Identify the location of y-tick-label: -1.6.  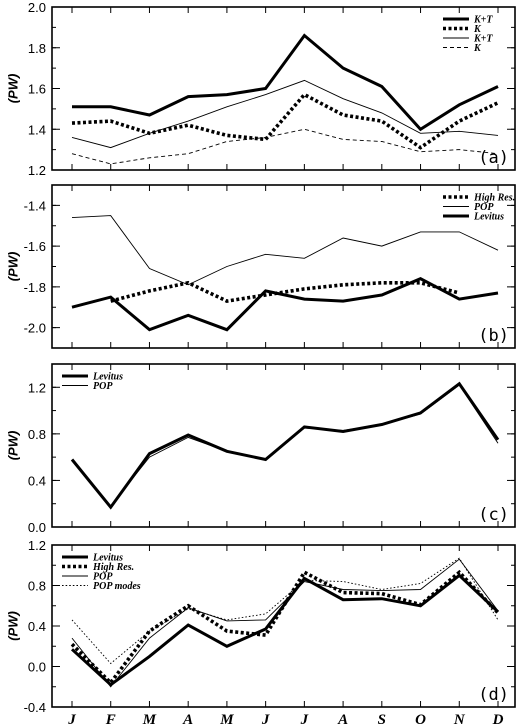
(35, 246).